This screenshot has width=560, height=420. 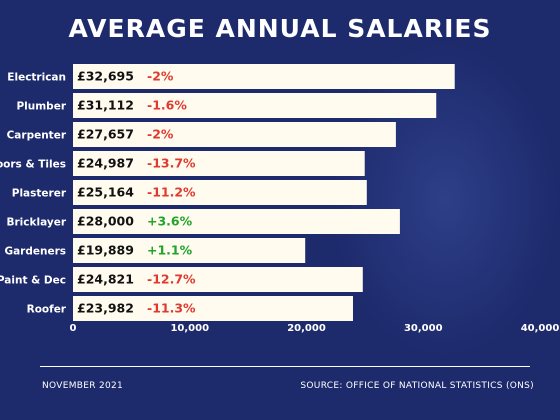 What do you see at coordinates (167, 105) in the screenshot?
I see `change-label: -1.6%` at bounding box center [167, 105].